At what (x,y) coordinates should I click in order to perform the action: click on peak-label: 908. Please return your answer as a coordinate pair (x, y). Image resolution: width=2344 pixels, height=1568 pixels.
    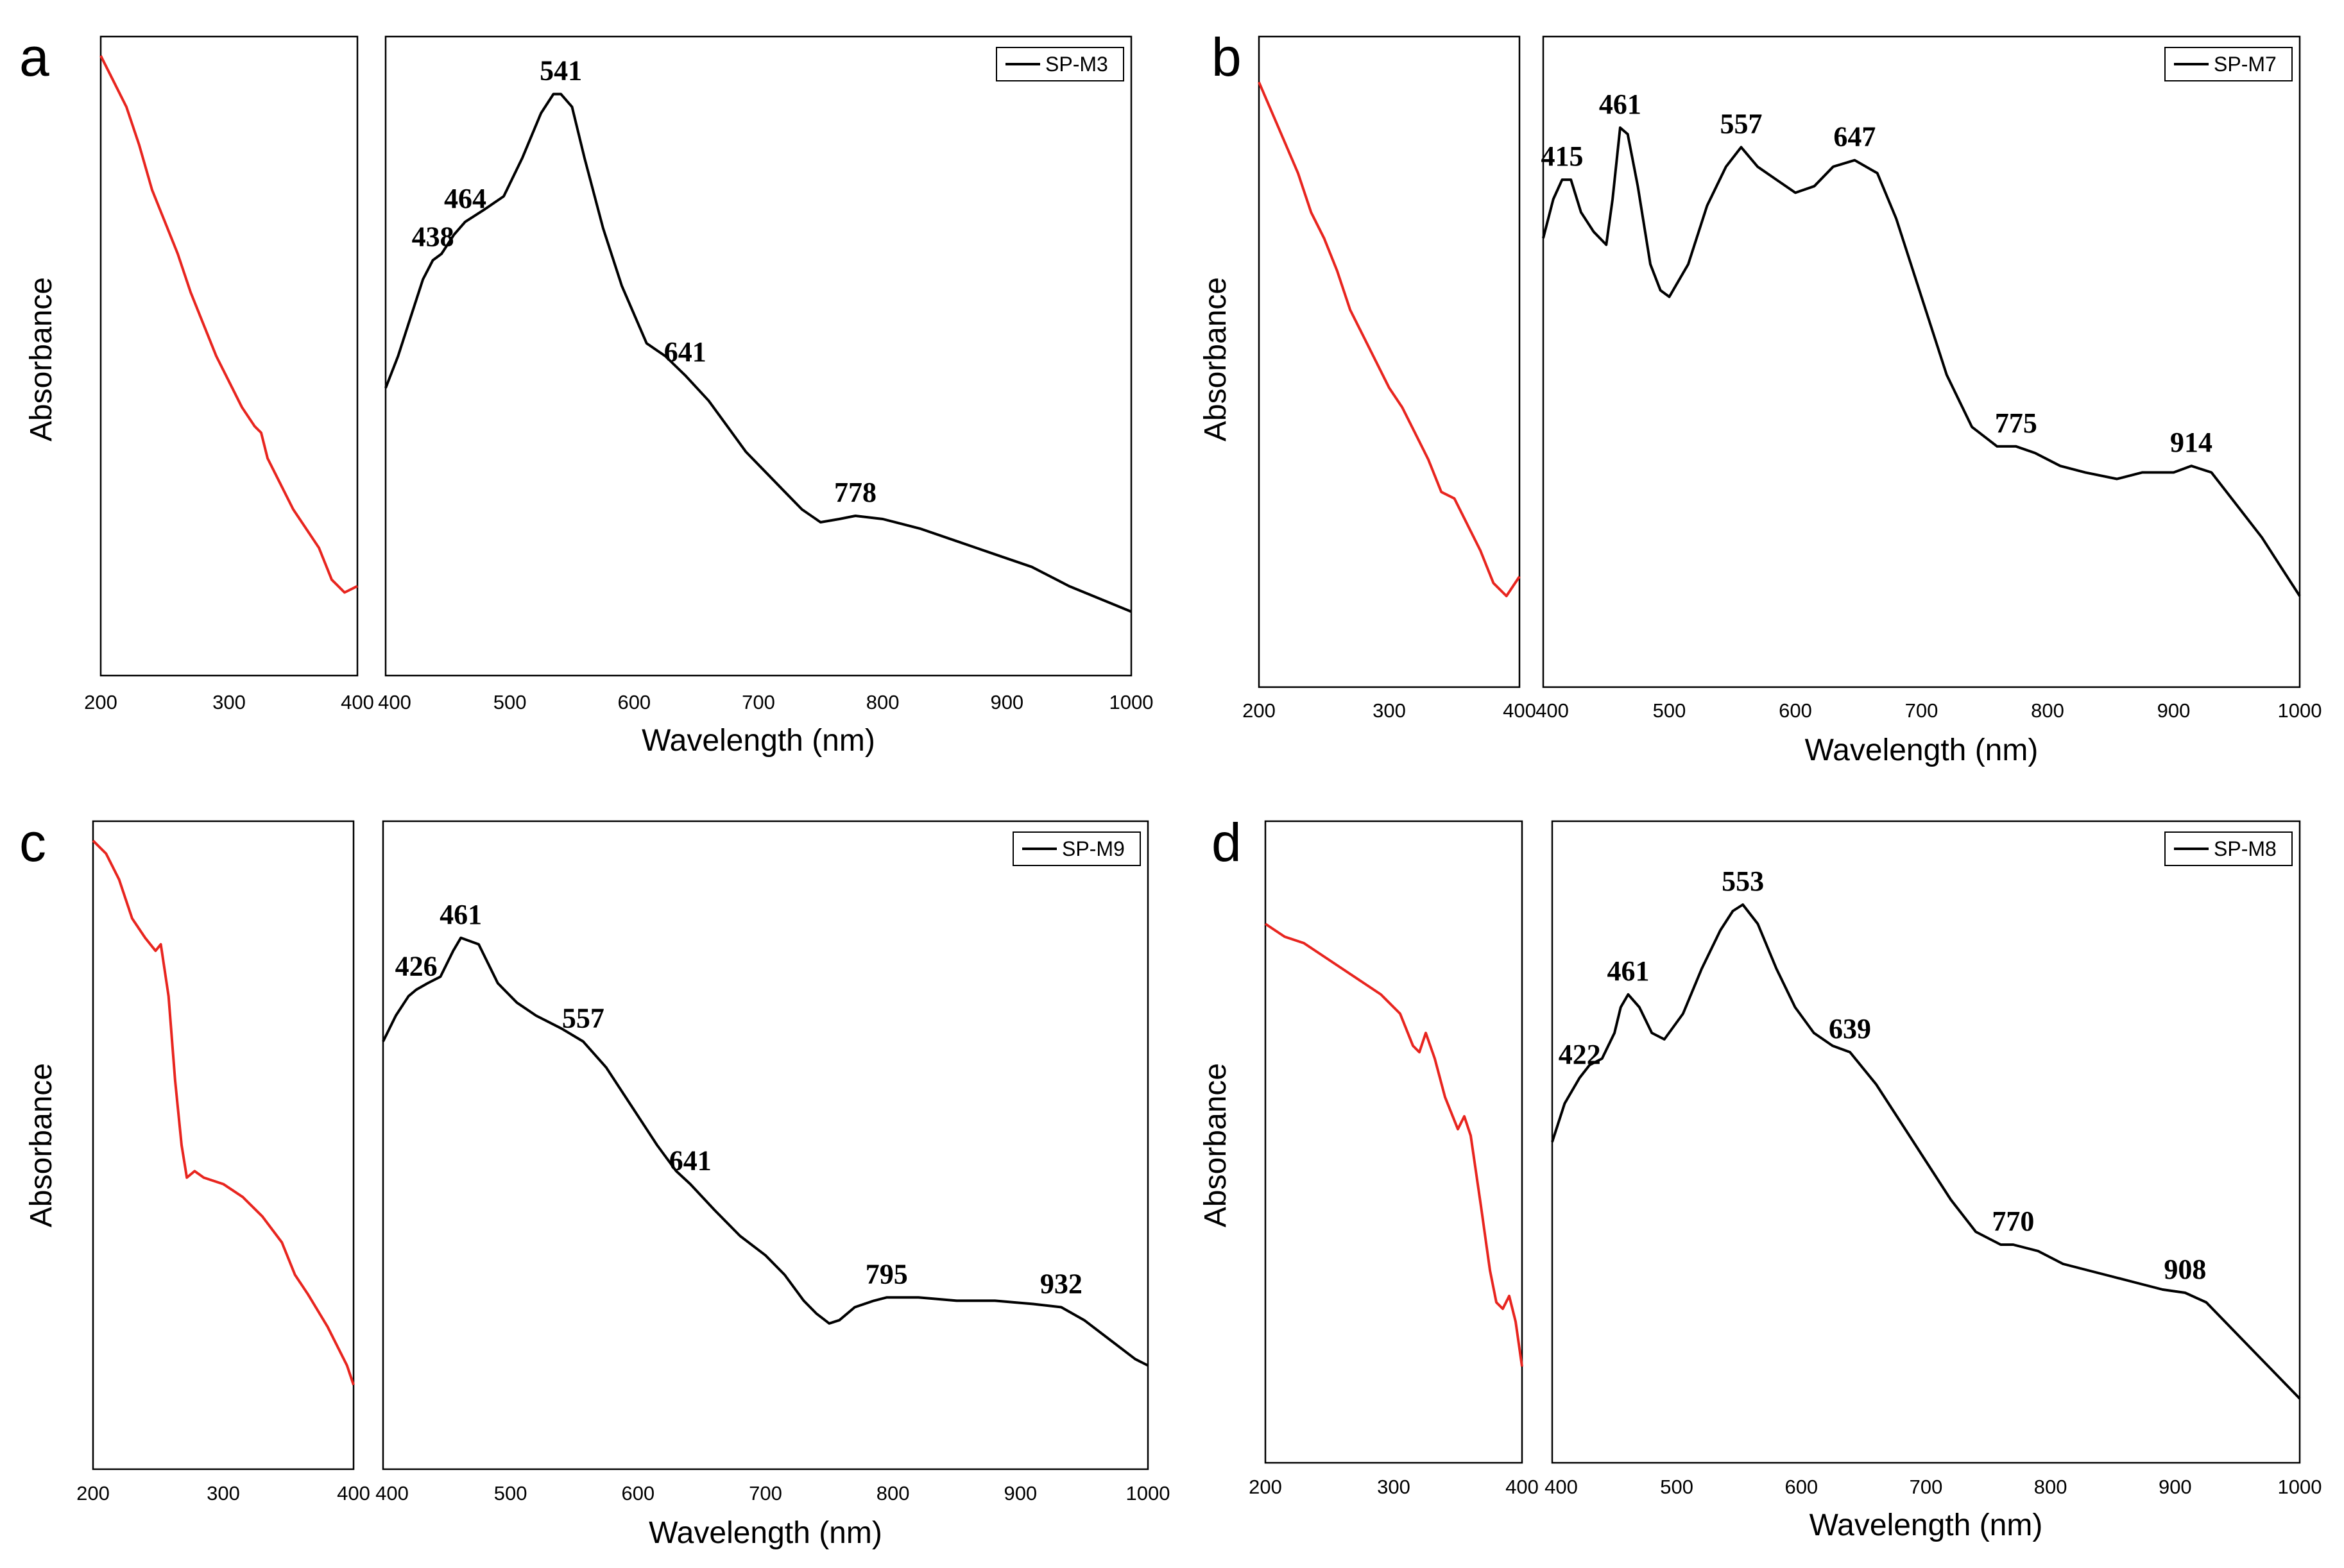
    Looking at the image, I should click on (2185, 1269).